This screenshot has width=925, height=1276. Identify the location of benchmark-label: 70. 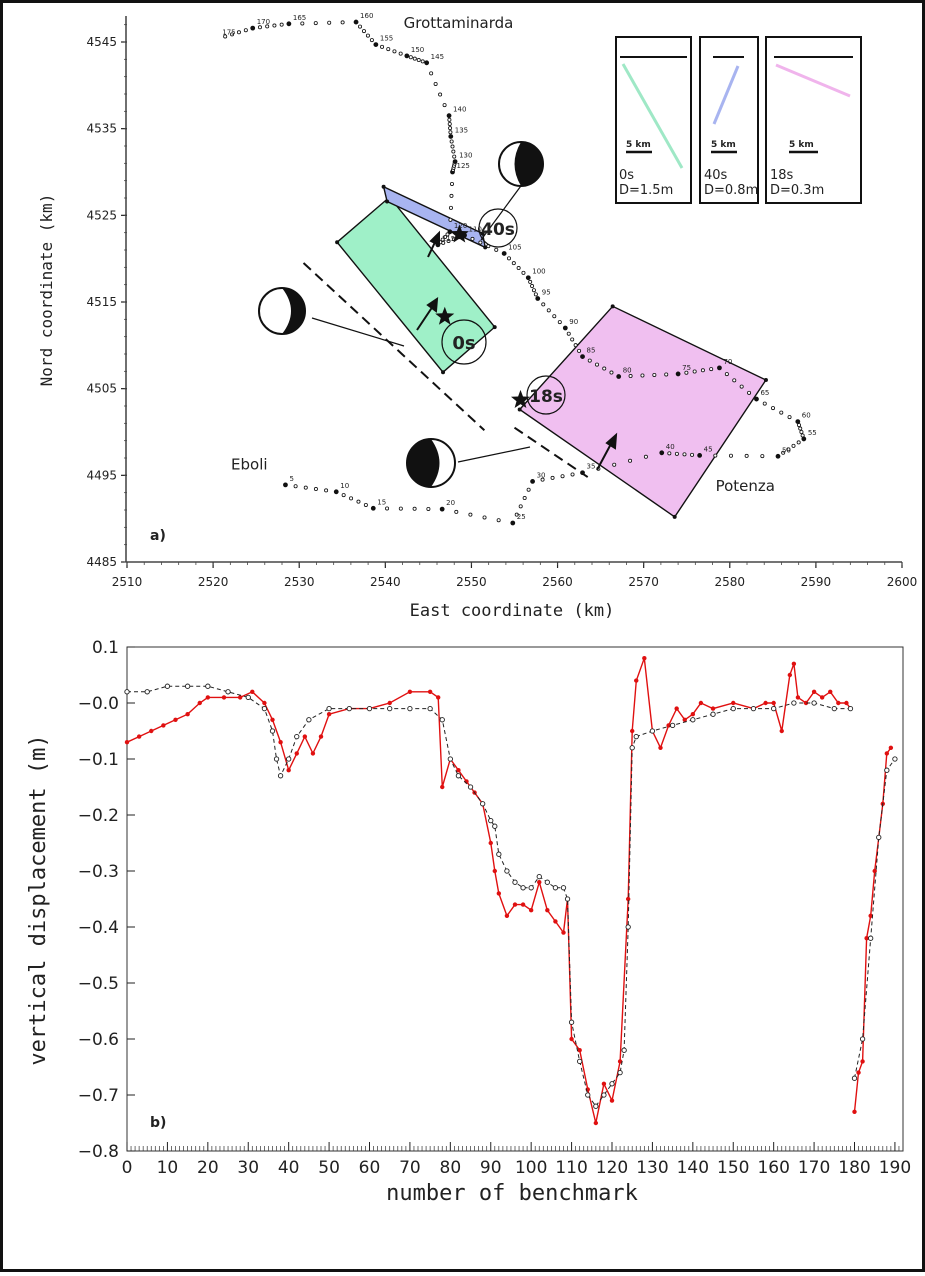
(727, 362).